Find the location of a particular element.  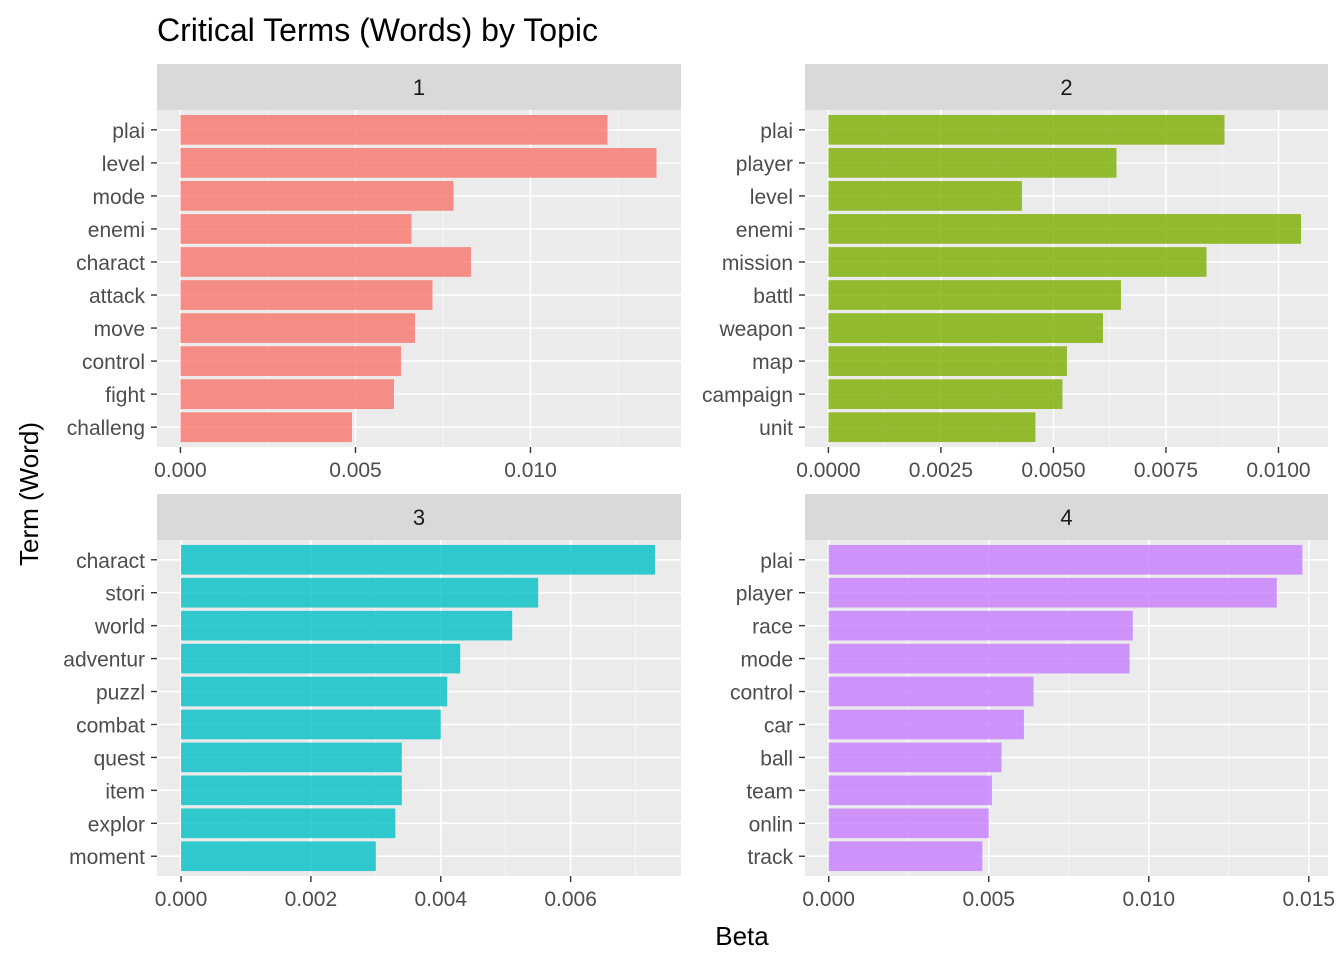

y-tick-label: puzzl is located at coordinates (120, 693).